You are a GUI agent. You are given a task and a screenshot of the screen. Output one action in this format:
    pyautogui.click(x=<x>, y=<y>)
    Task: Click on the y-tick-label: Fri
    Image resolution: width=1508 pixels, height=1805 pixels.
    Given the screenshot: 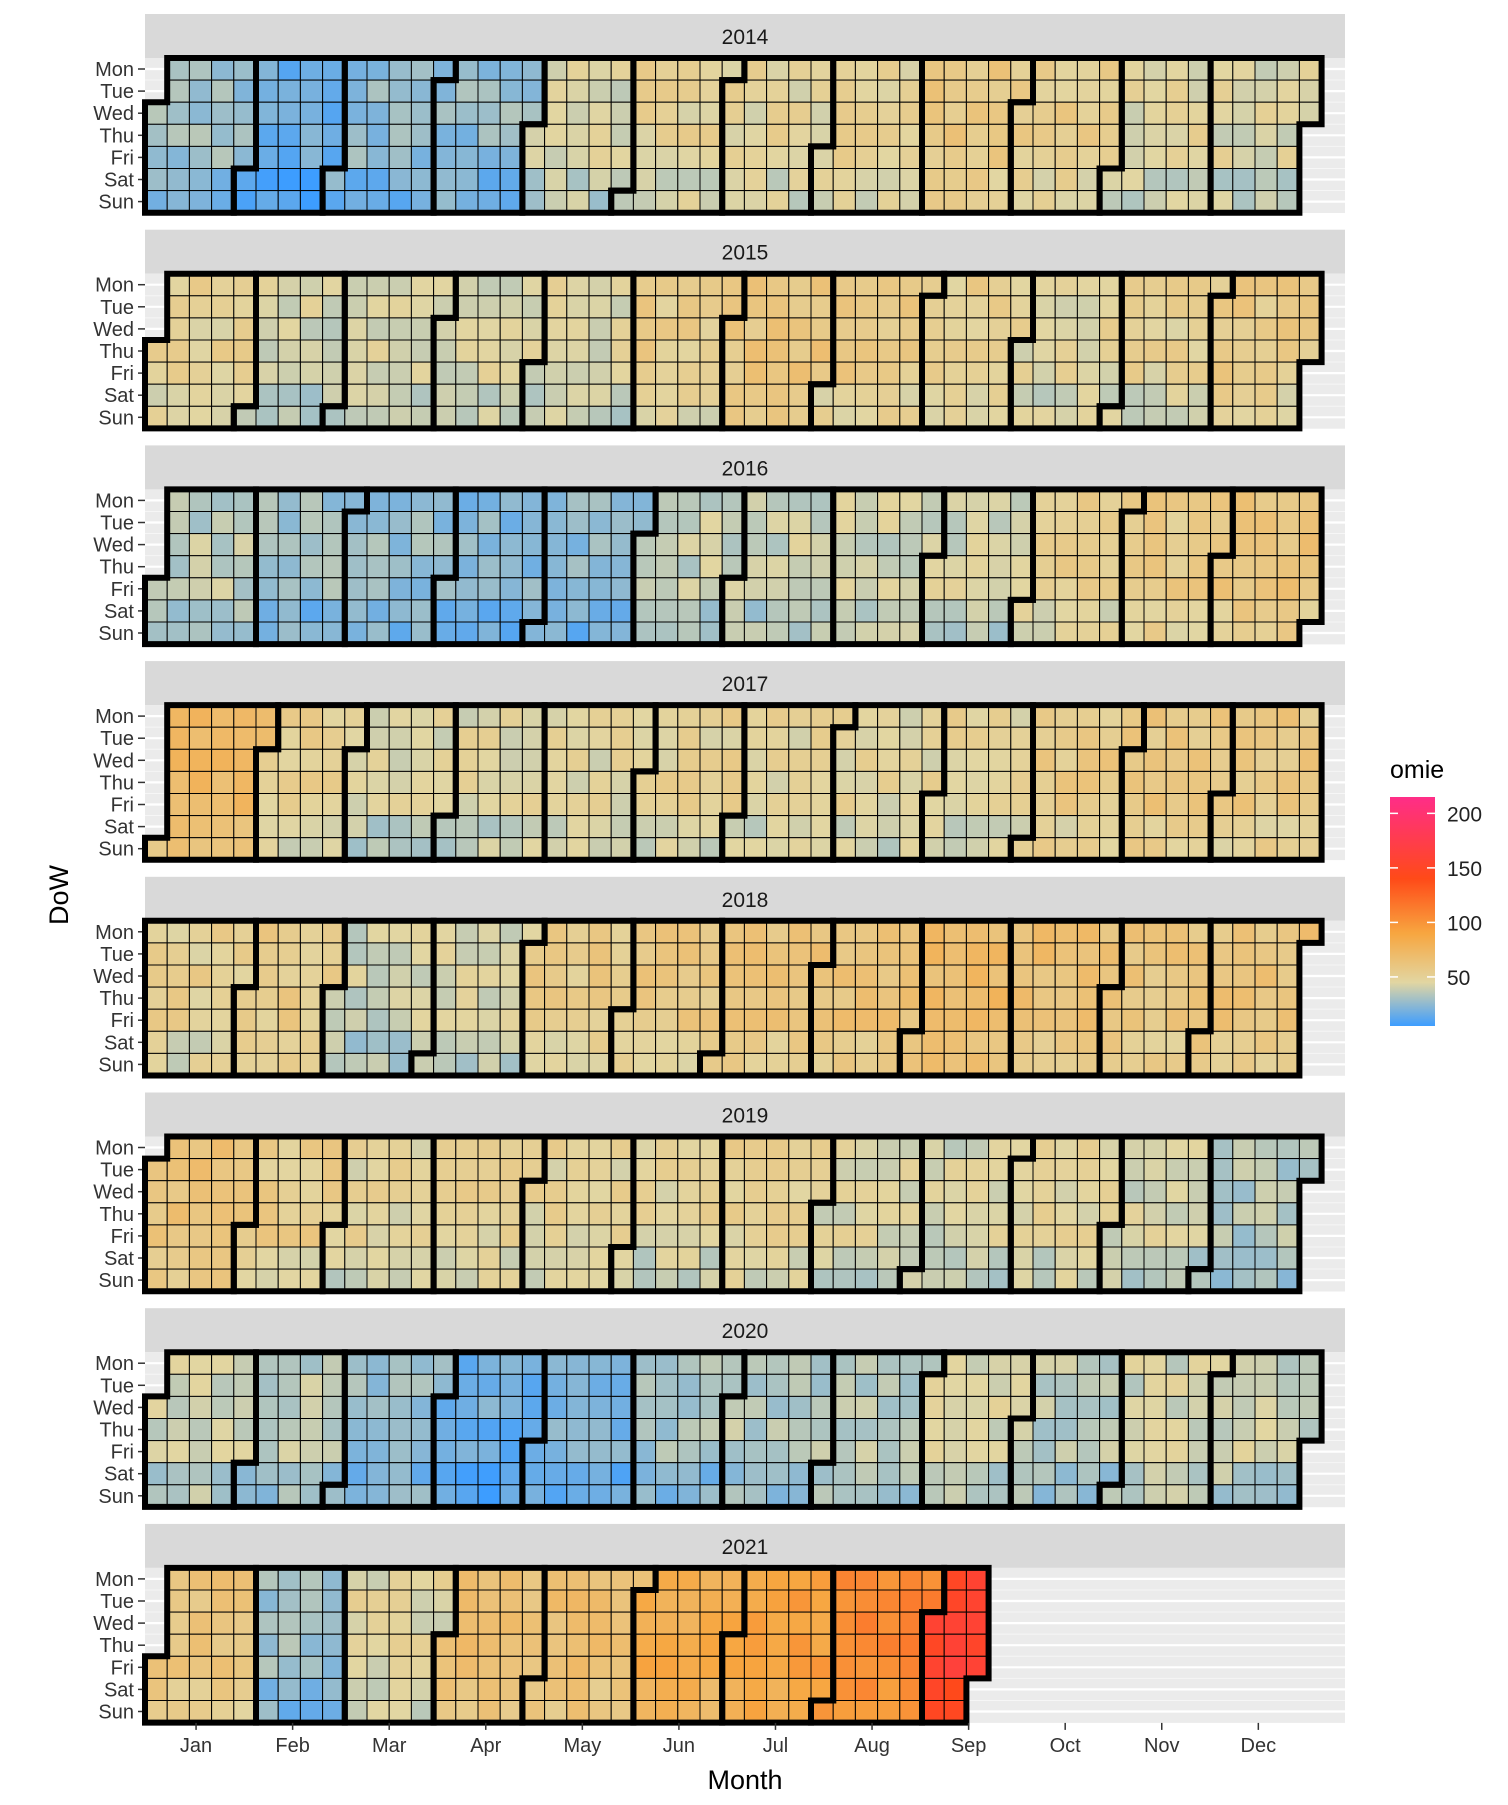 What is the action you would take?
    pyautogui.click(x=122, y=1668)
    